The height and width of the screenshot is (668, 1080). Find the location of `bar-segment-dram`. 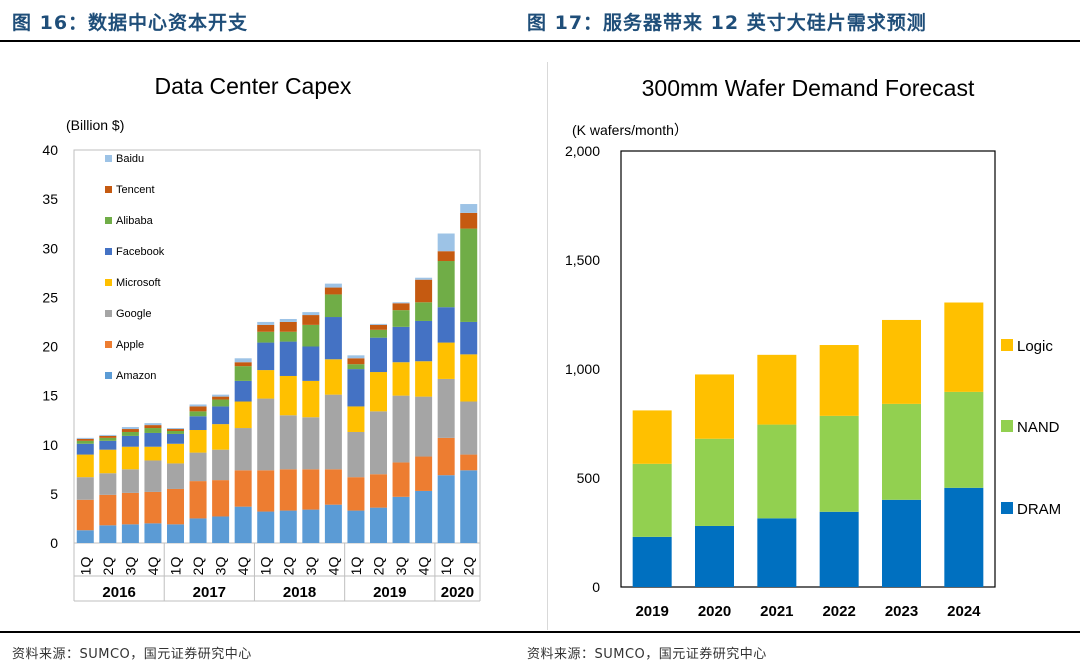

bar-segment-dram is located at coordinates (652, 561).